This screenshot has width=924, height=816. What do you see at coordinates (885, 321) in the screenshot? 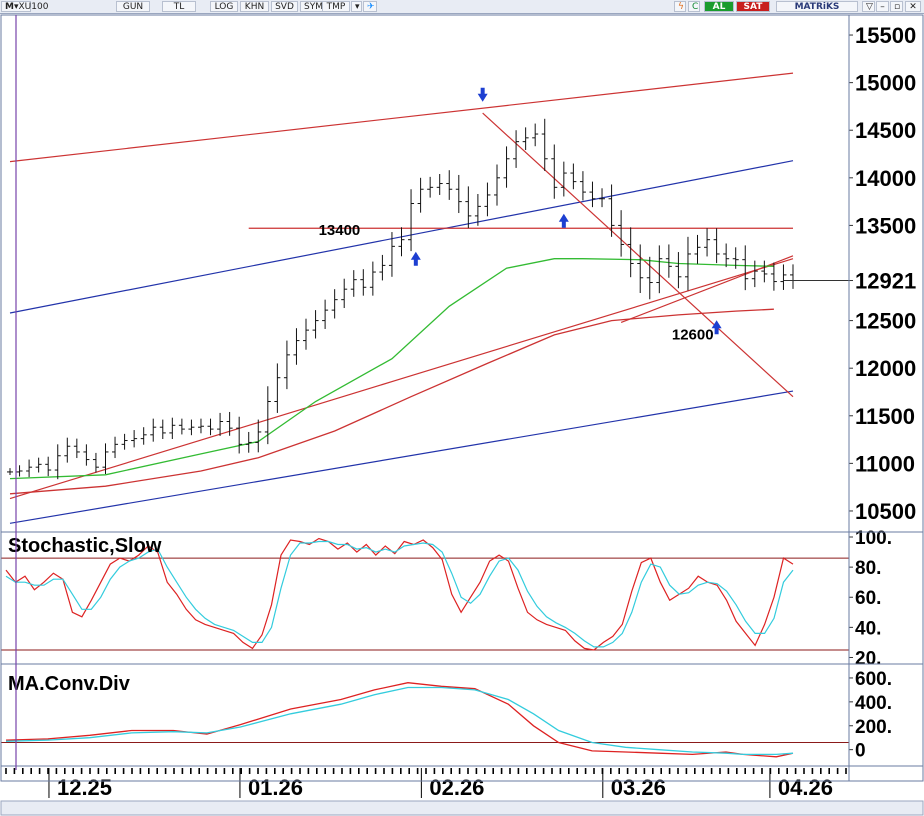
I see `y-tick-label: 12500` at bounding box center [885, 321].